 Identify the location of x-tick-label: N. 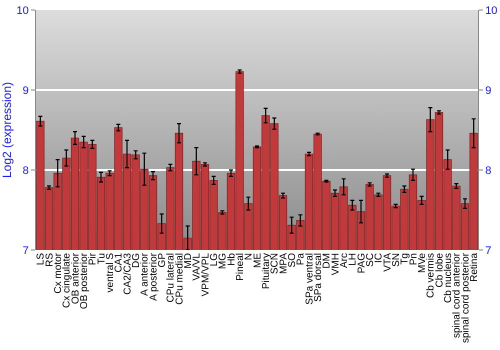
(249, 256).